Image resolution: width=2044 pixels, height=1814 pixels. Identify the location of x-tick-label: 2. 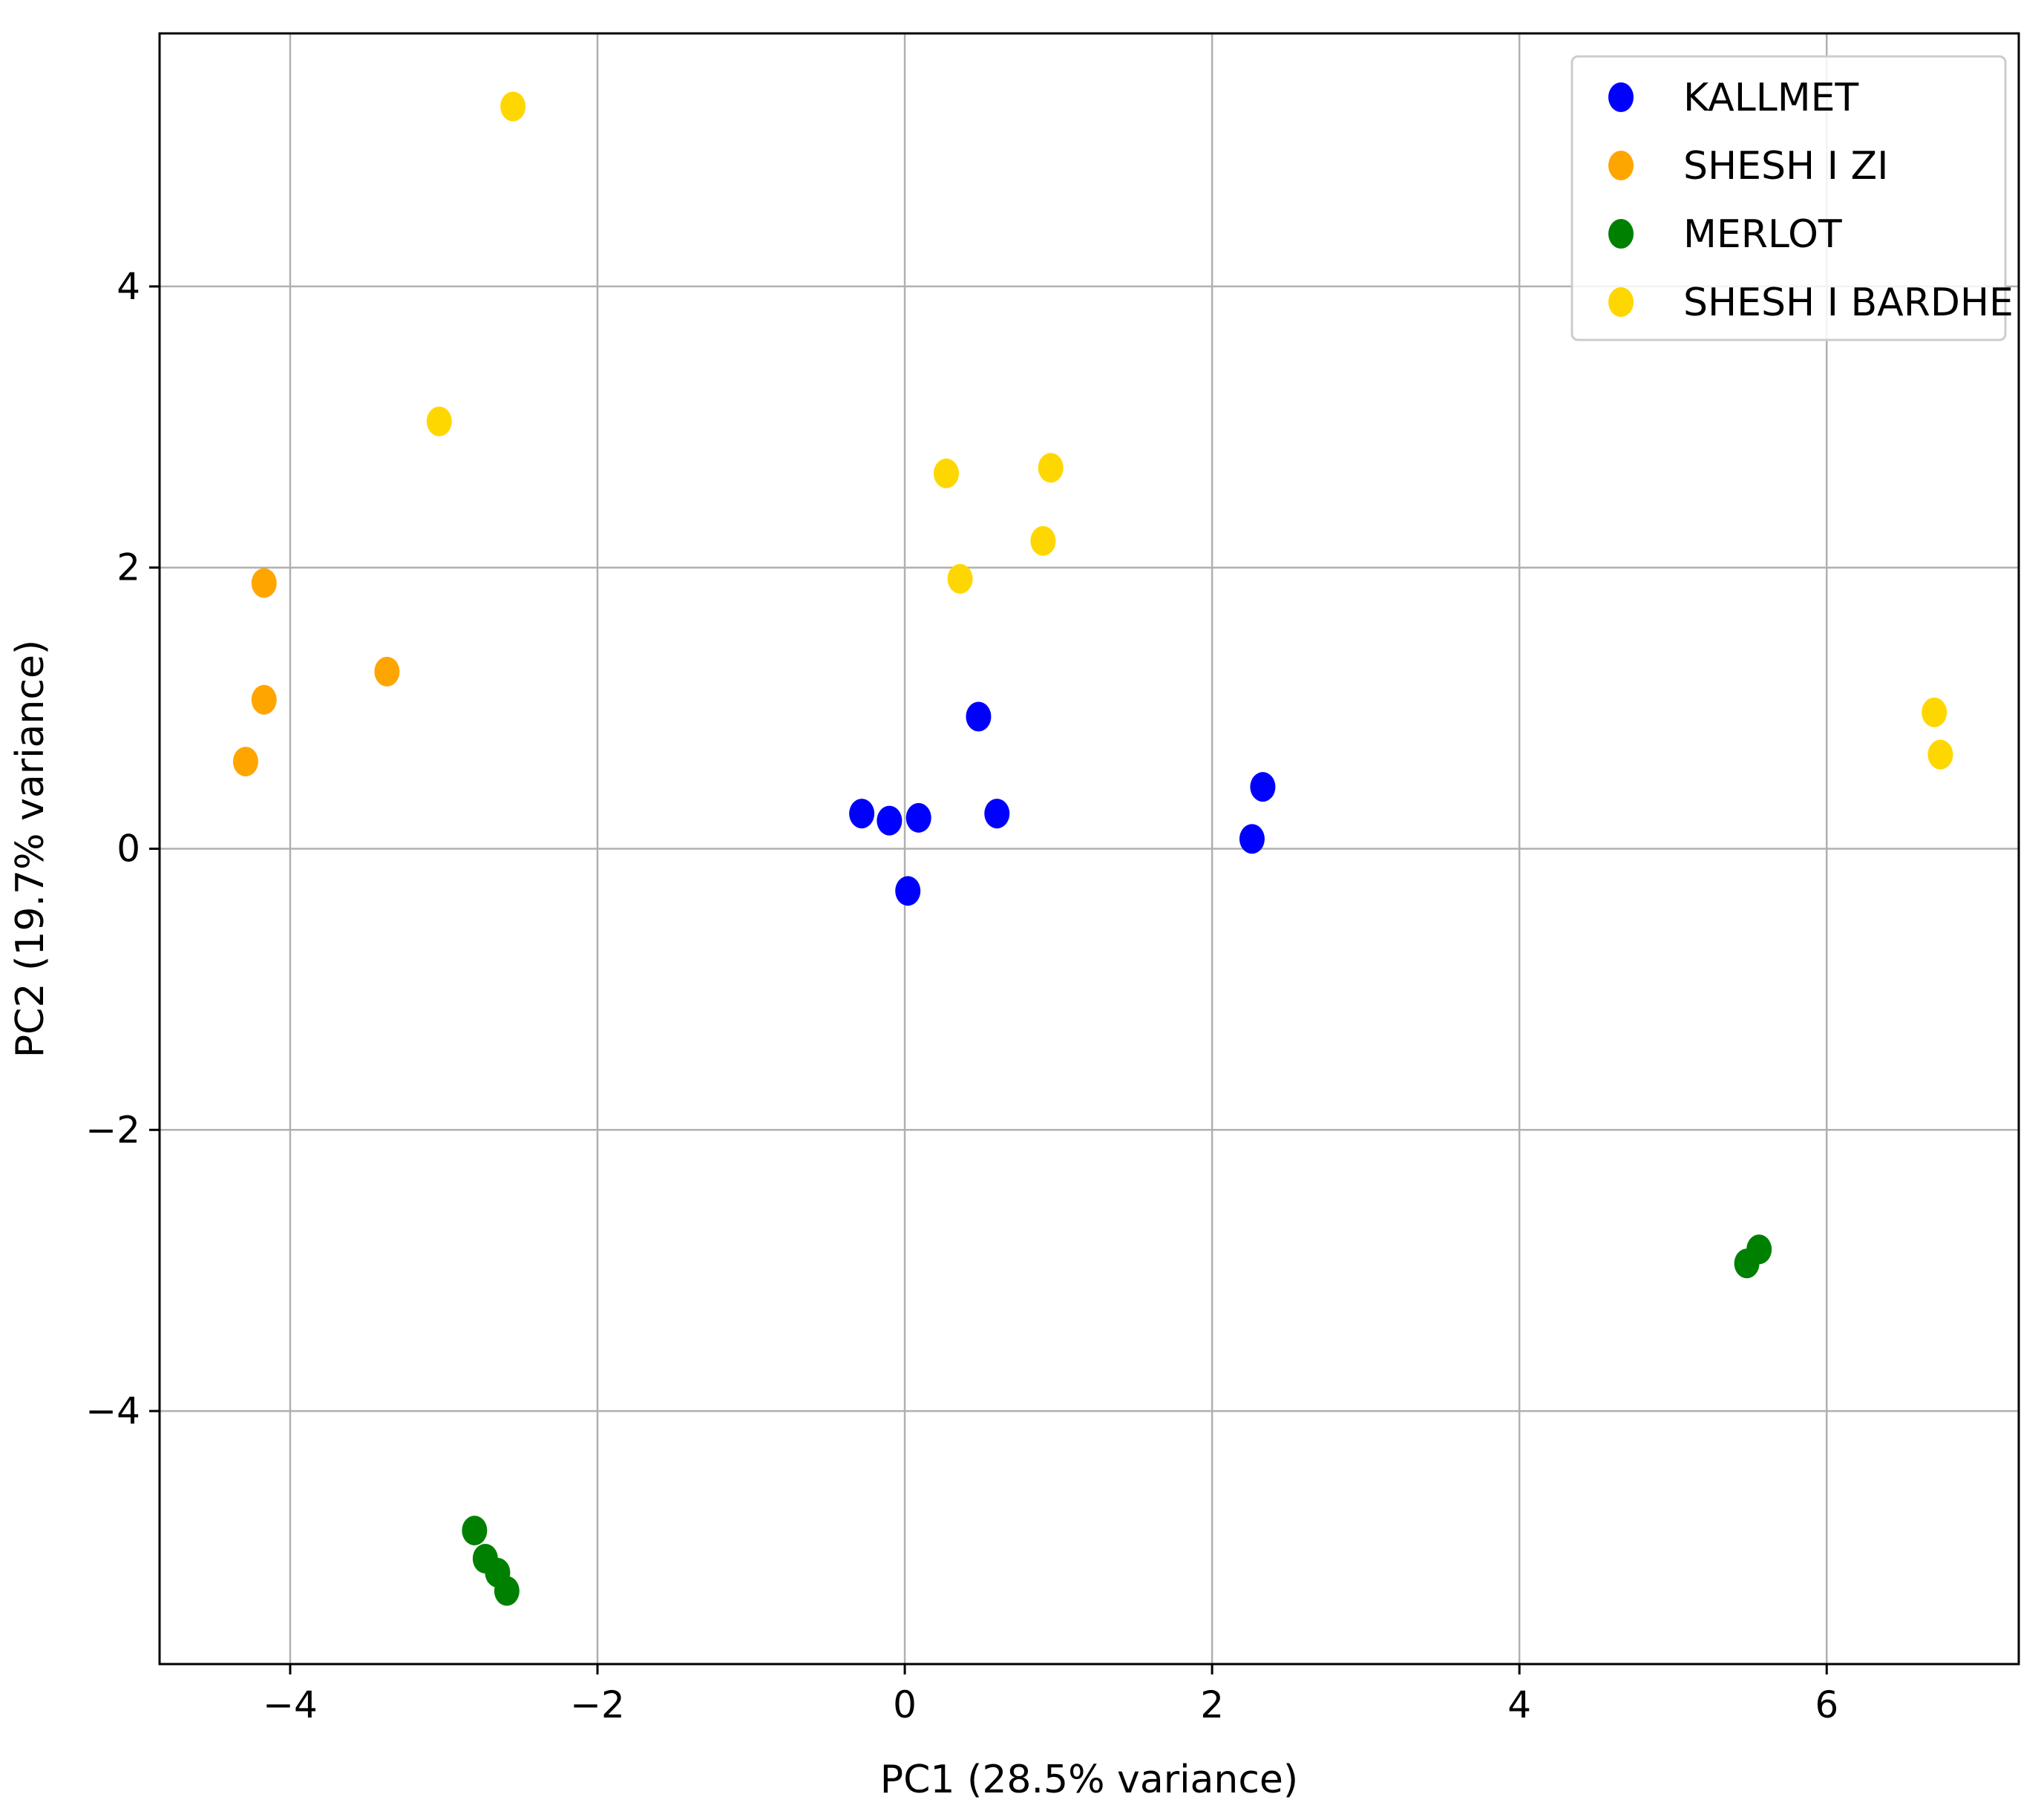
(1212, 1704).